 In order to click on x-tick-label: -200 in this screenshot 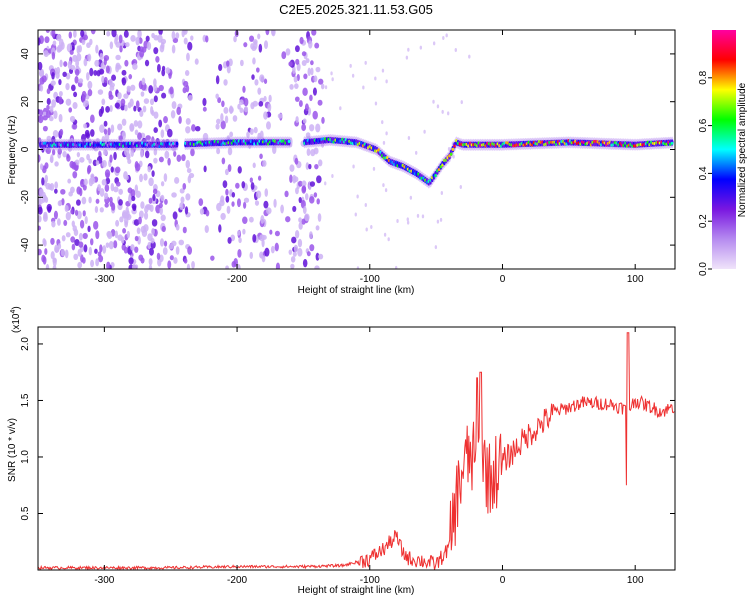, I will do `click(237, 279)`.